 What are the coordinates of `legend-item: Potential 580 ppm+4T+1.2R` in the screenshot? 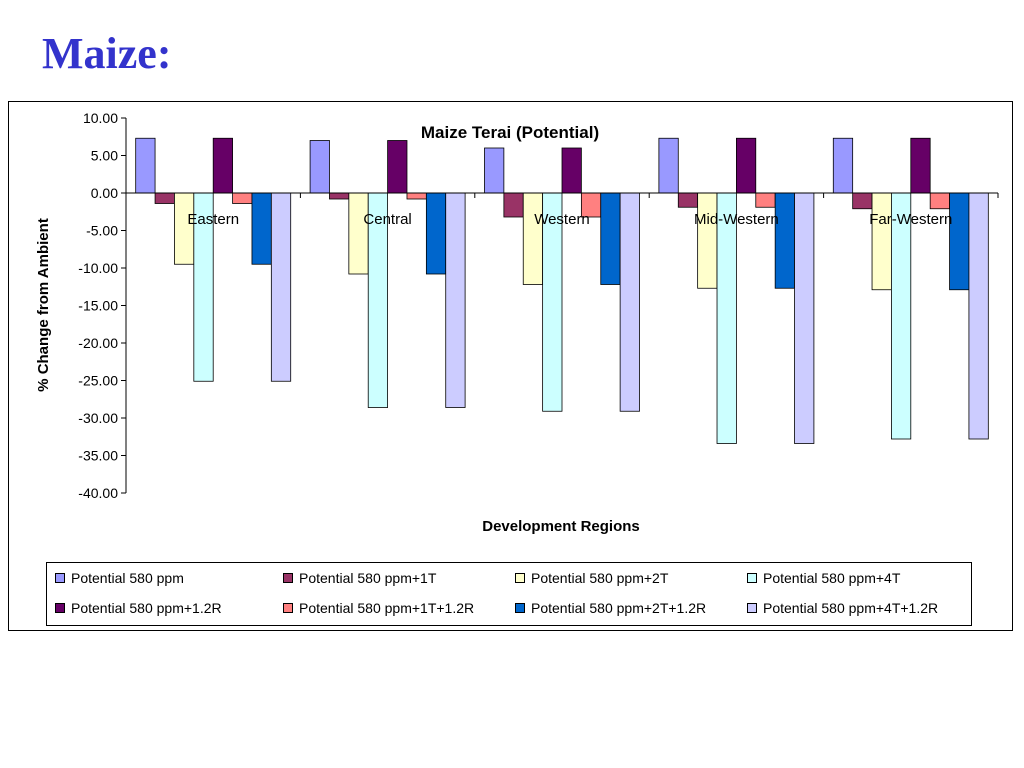 It's located at (842, 608).